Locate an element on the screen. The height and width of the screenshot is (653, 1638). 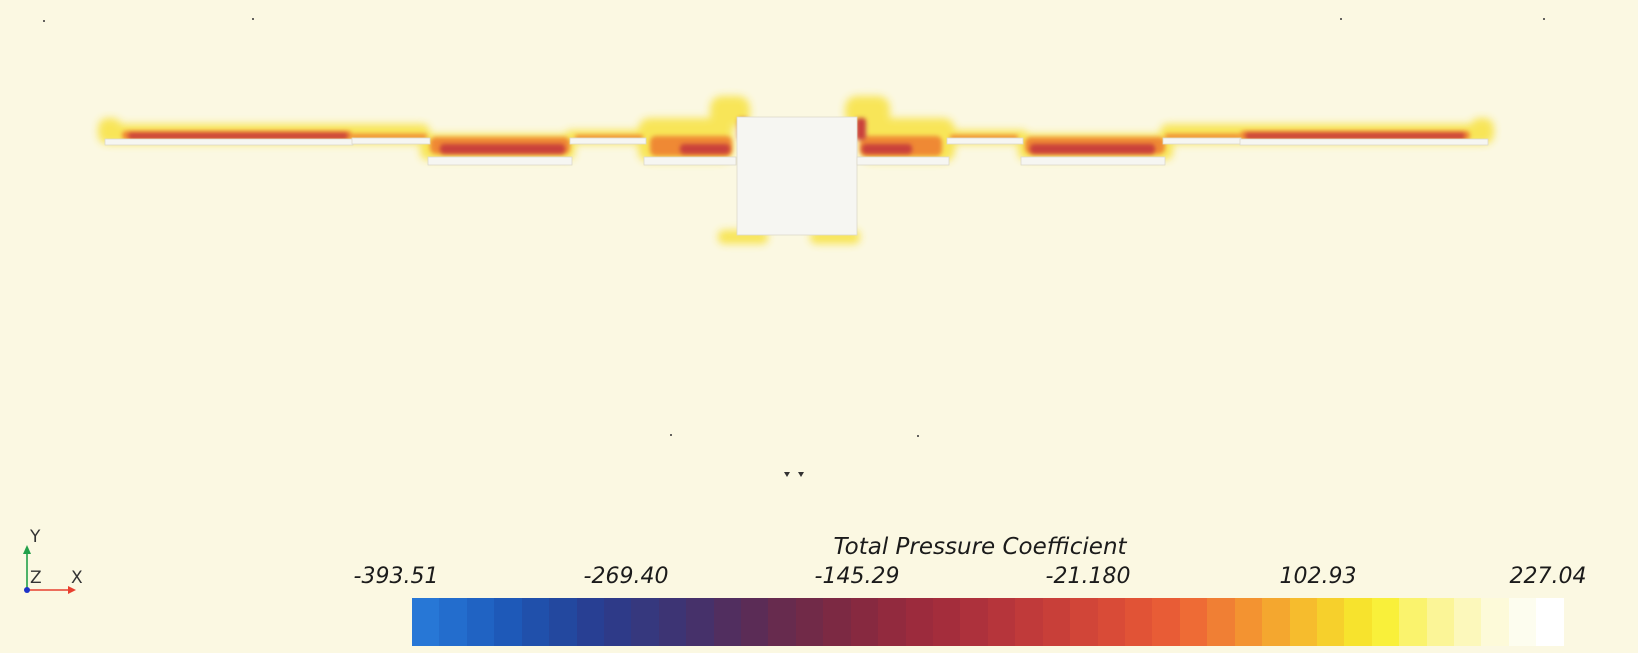
axis-x-label: X is located at coordinates (77, 578).